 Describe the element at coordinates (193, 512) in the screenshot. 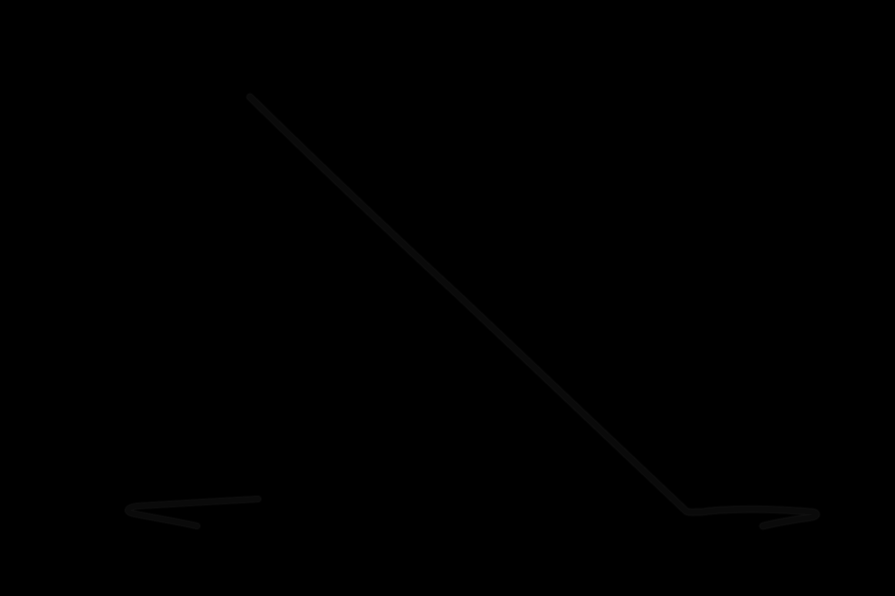

I see `left-arrow-stroke` at that location.